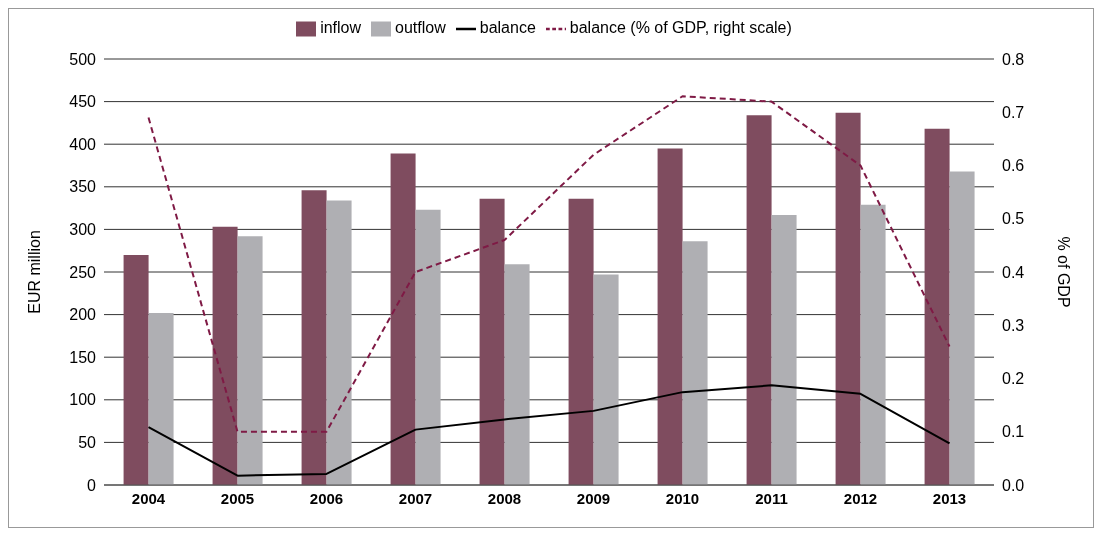  I want to click on y-tick-label: 500, so click(83, 59).